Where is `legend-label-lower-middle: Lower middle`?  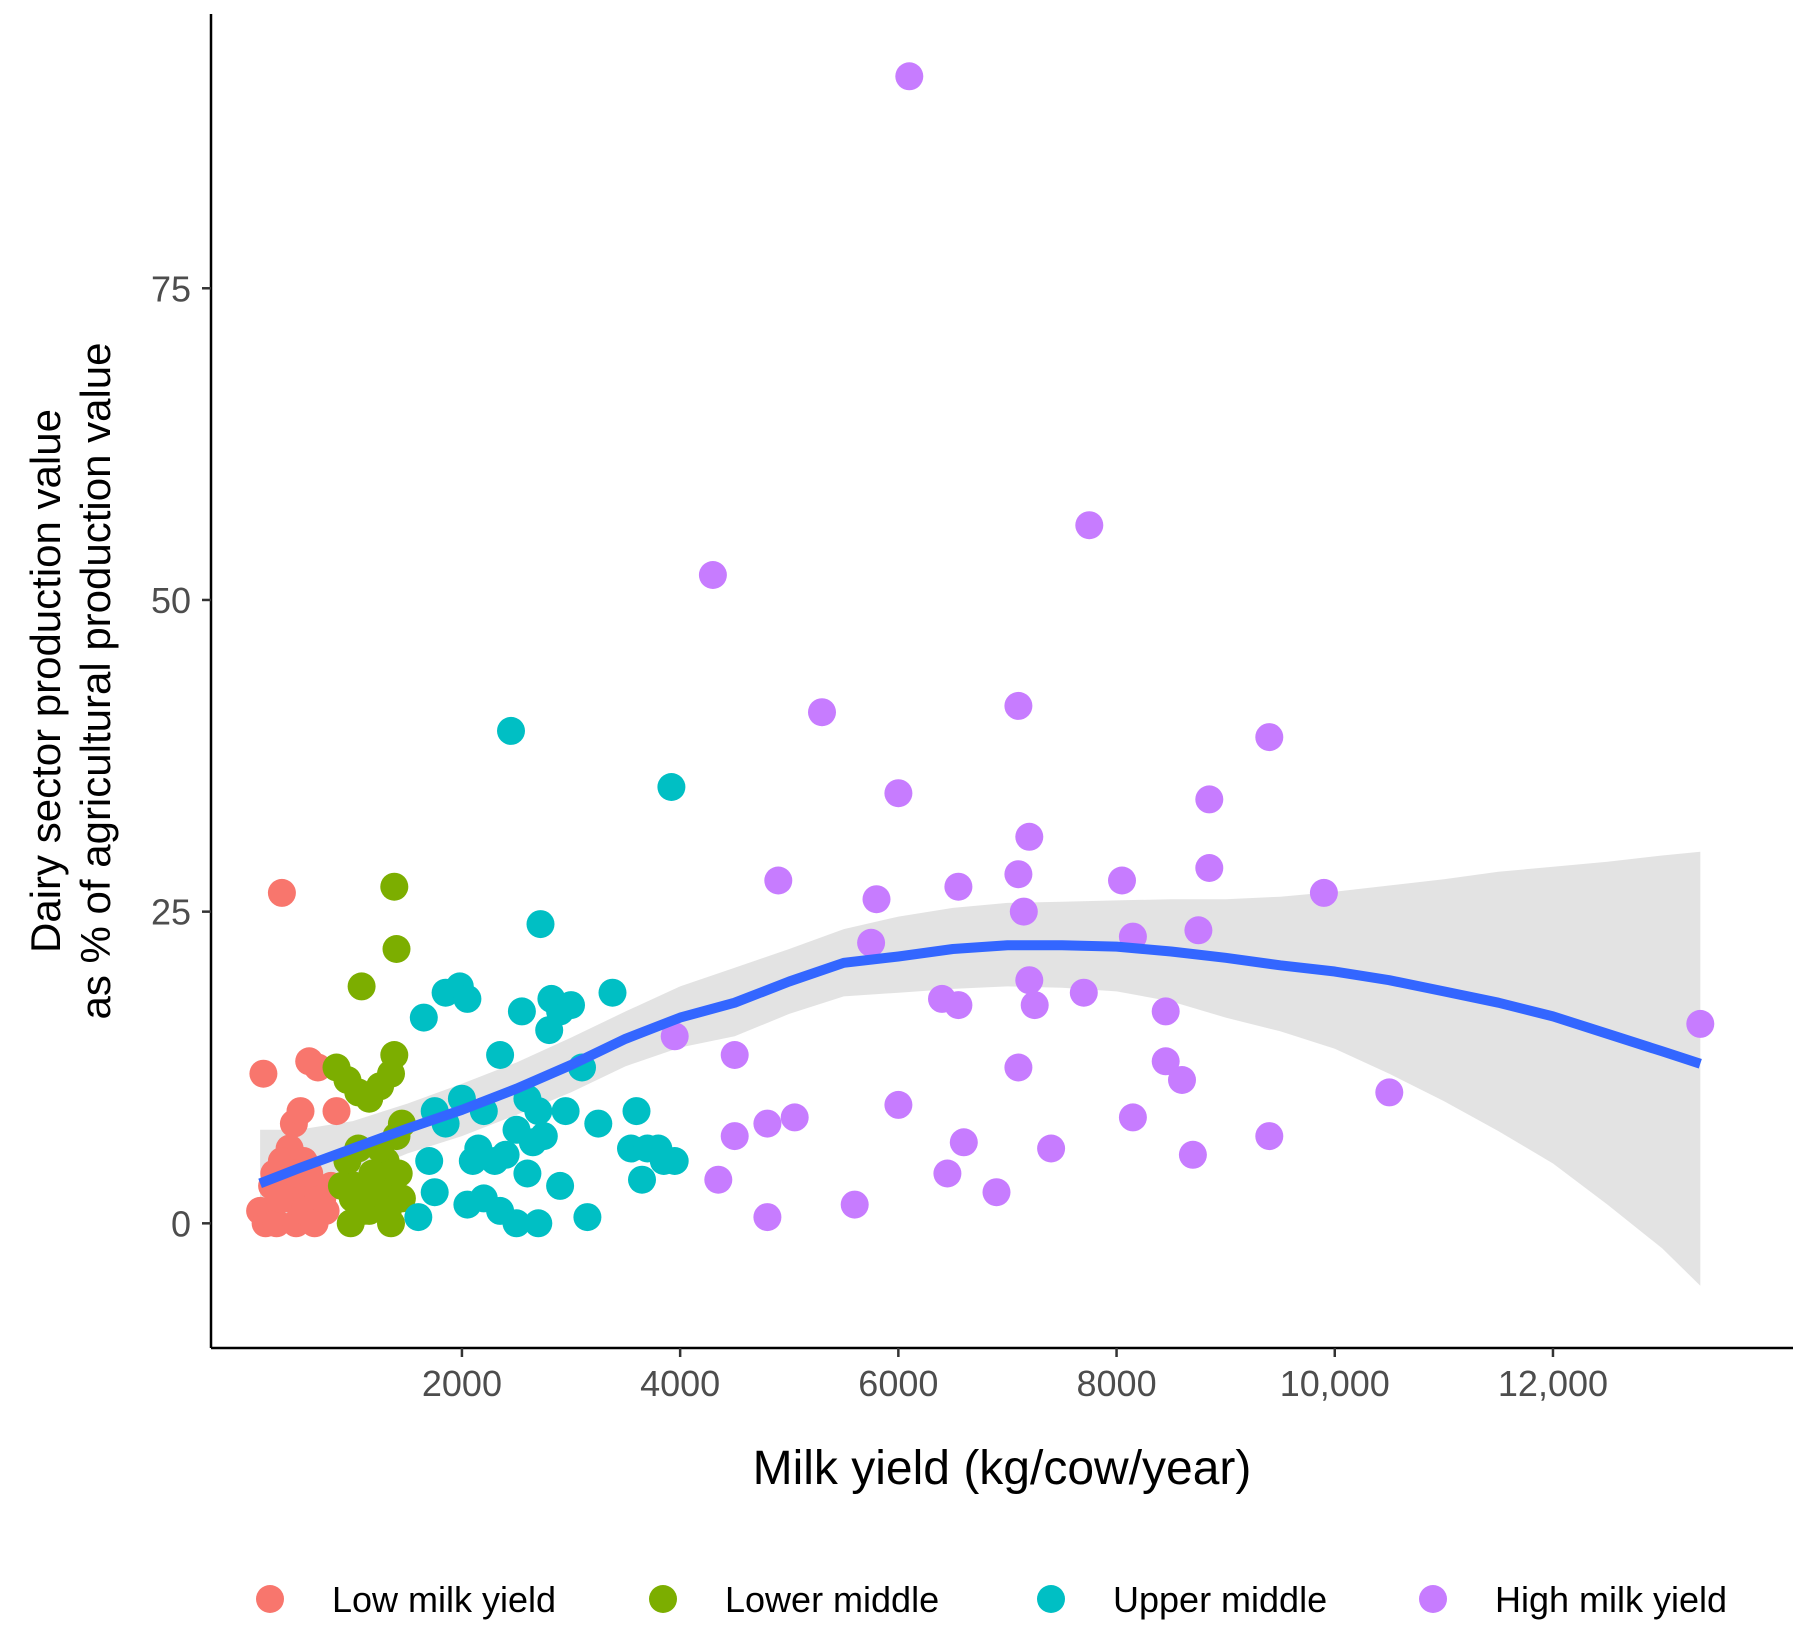
legend-label-lower-middle: Lower middle is located at coordinates (832, 1599).